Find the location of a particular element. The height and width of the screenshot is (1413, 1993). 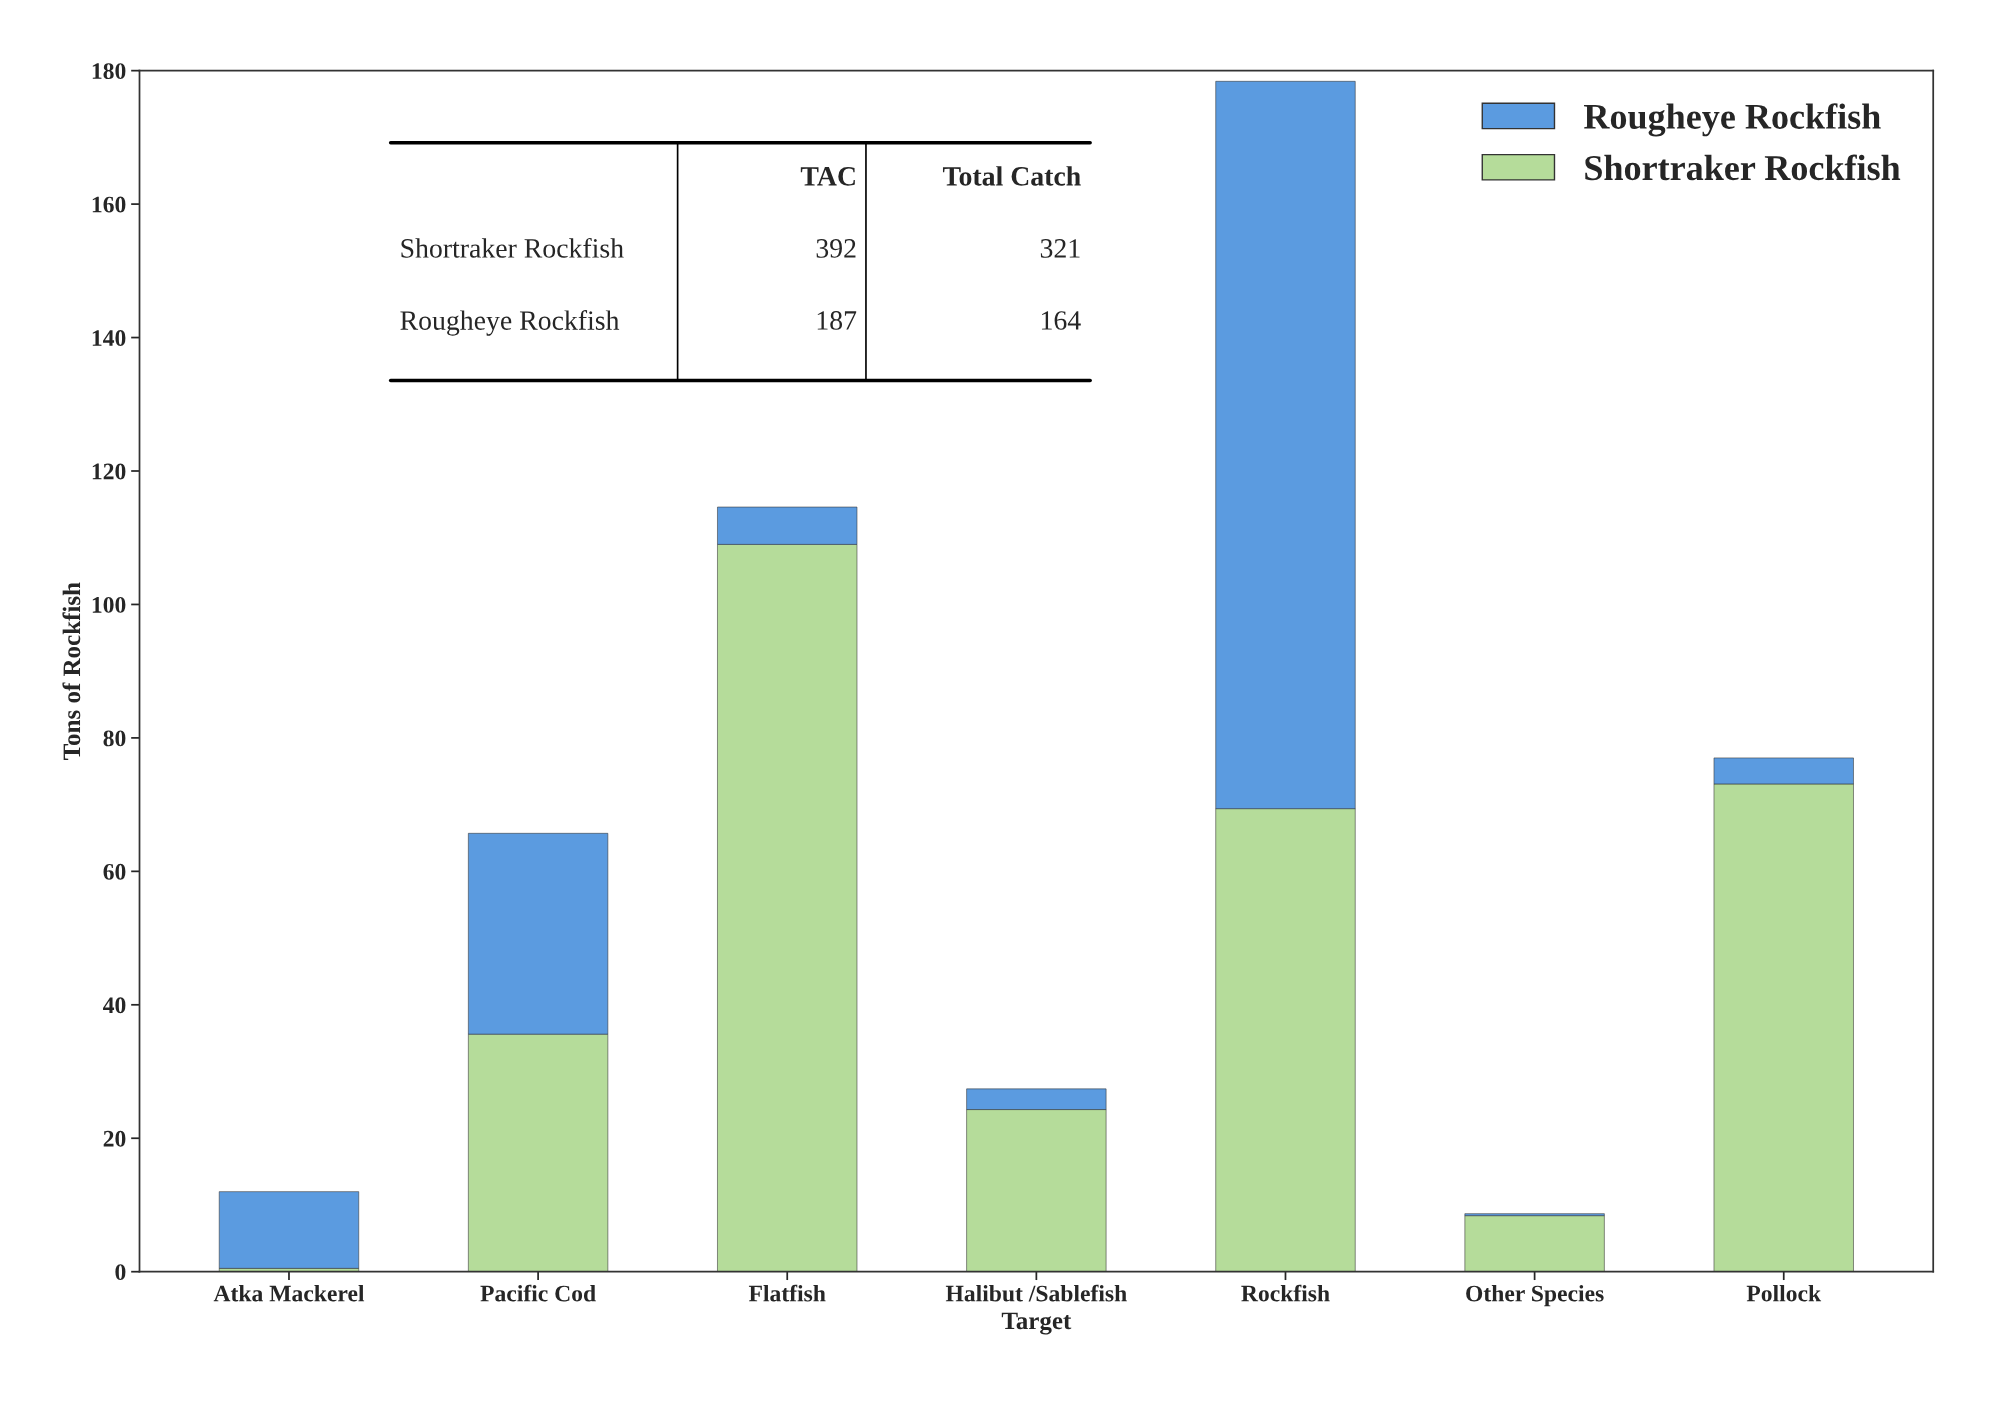

y-tick-label: 180 is located at coordinates (109, 71).